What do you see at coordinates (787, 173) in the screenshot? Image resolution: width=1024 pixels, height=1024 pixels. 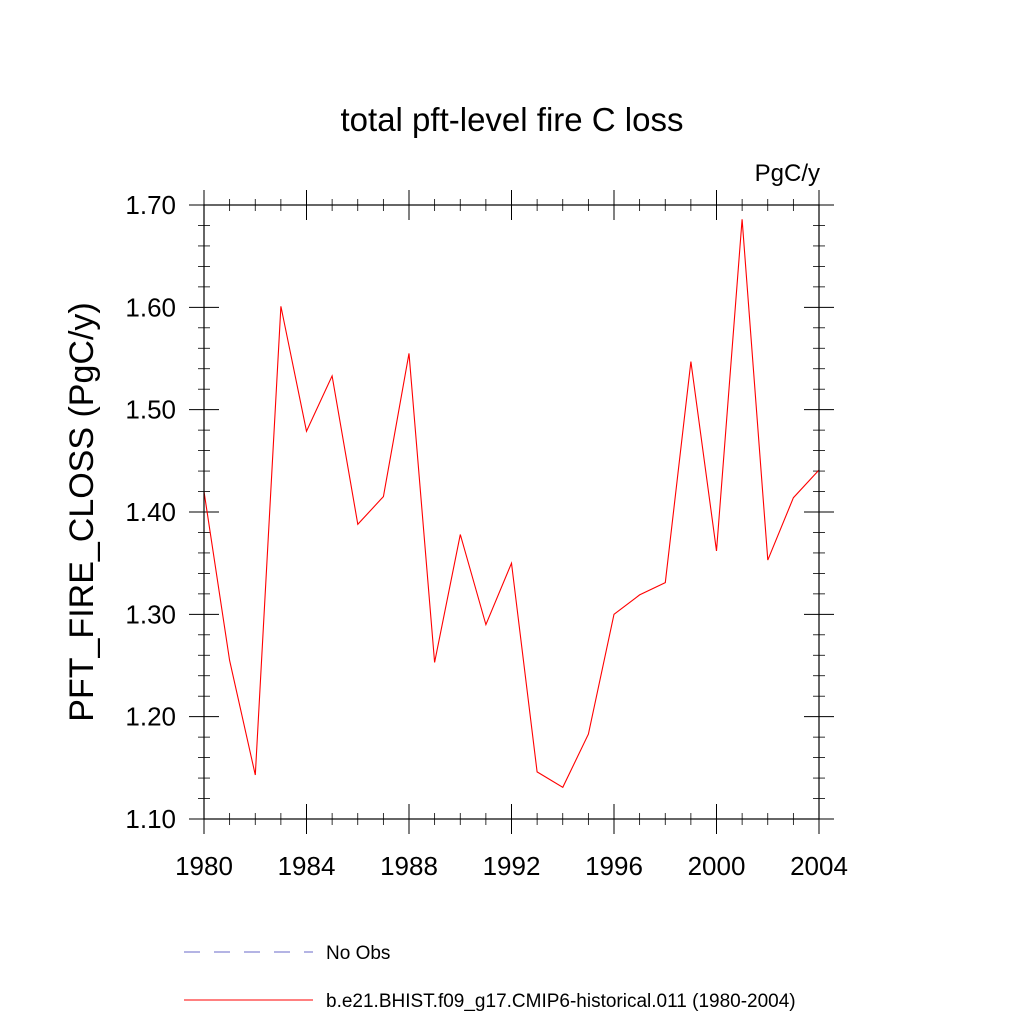 I see `unit-label: PgC/y` at bounding box center [787, 173].